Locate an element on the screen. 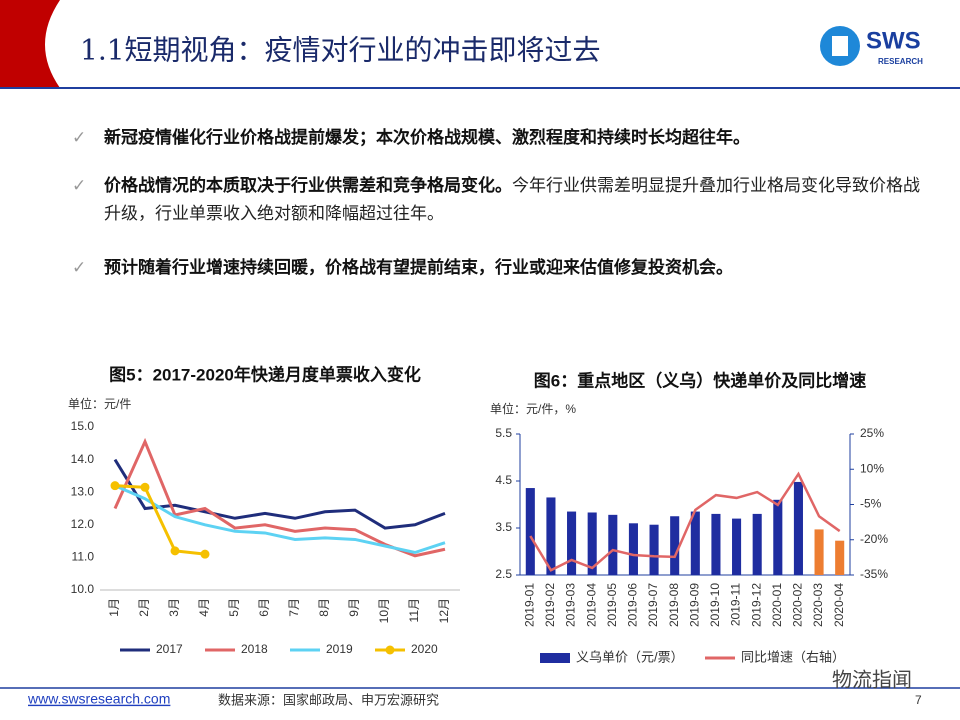 This screenshot has height=720, width=960. y-tick-label: 15.0 is located at coordinates (83, 426).